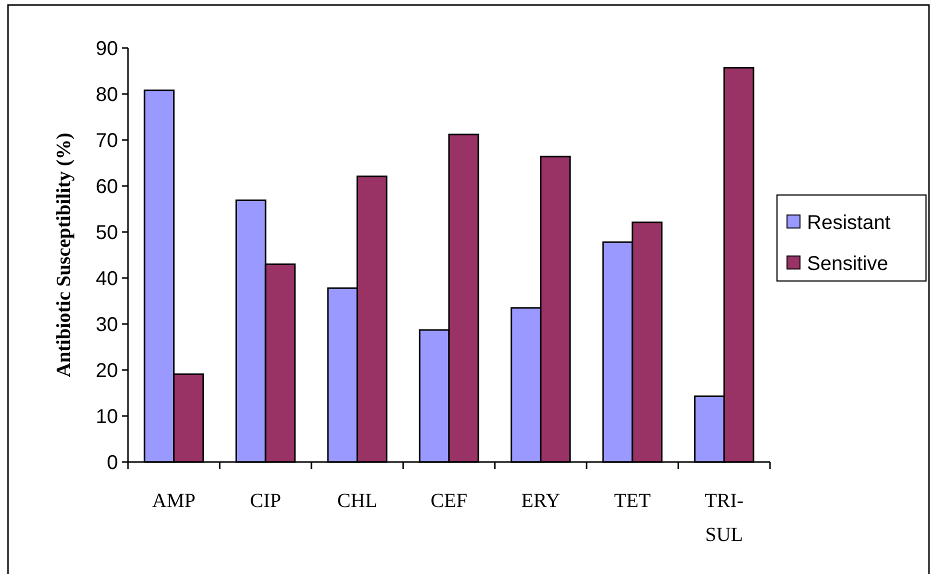  I want to click on y-tick-label: 30, so click(107, 325).